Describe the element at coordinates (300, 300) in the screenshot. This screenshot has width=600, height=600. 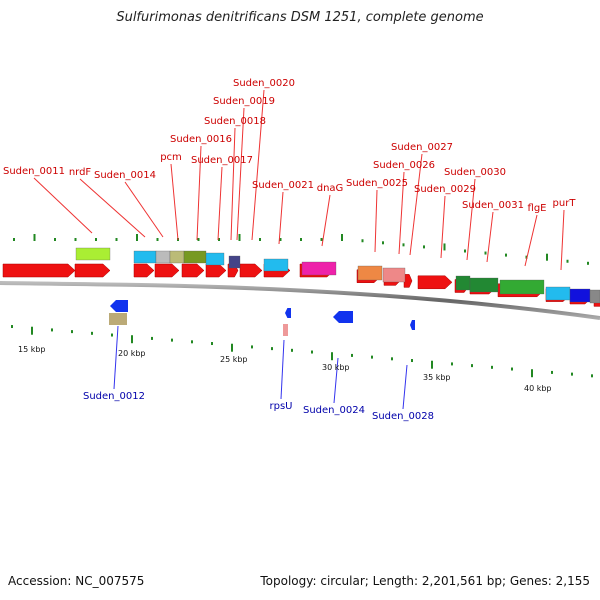
I see `genome-backbone` at that location.